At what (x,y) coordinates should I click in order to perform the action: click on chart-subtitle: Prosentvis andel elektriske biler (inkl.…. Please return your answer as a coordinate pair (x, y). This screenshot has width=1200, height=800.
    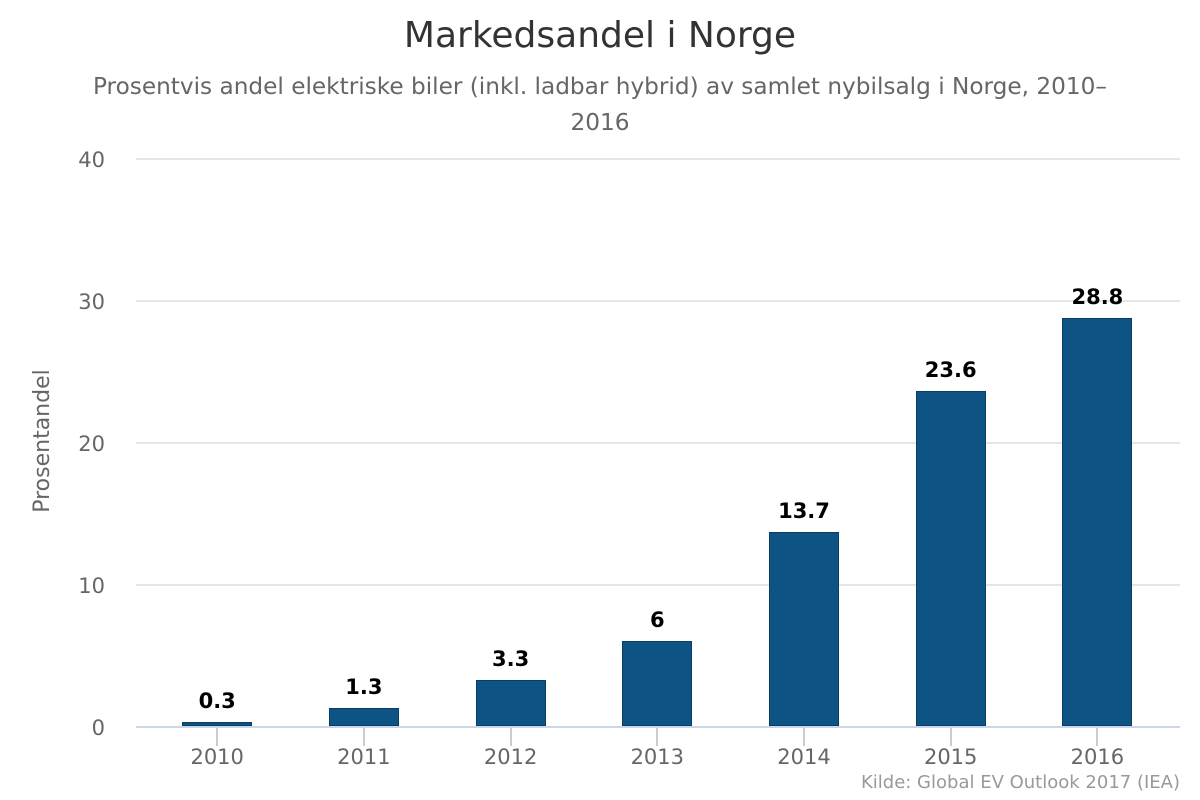
    Looking at the image, I should click on (600, 105).